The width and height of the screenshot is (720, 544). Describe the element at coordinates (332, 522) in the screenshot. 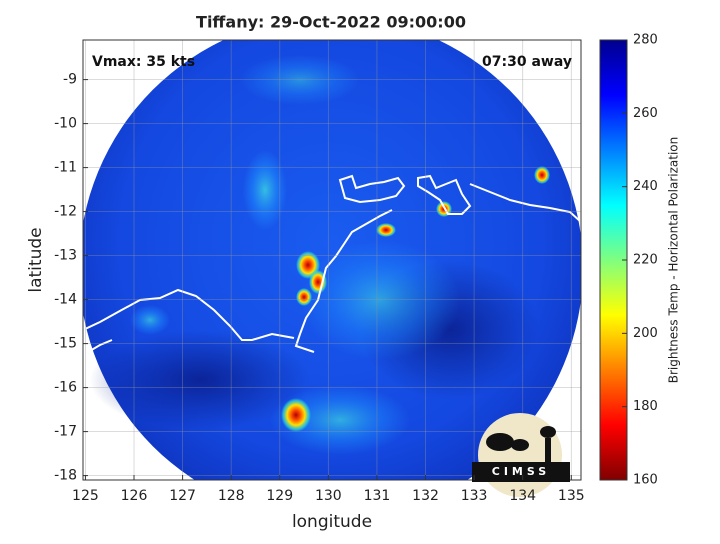

I see `x-axis-label: longitude` at that location.